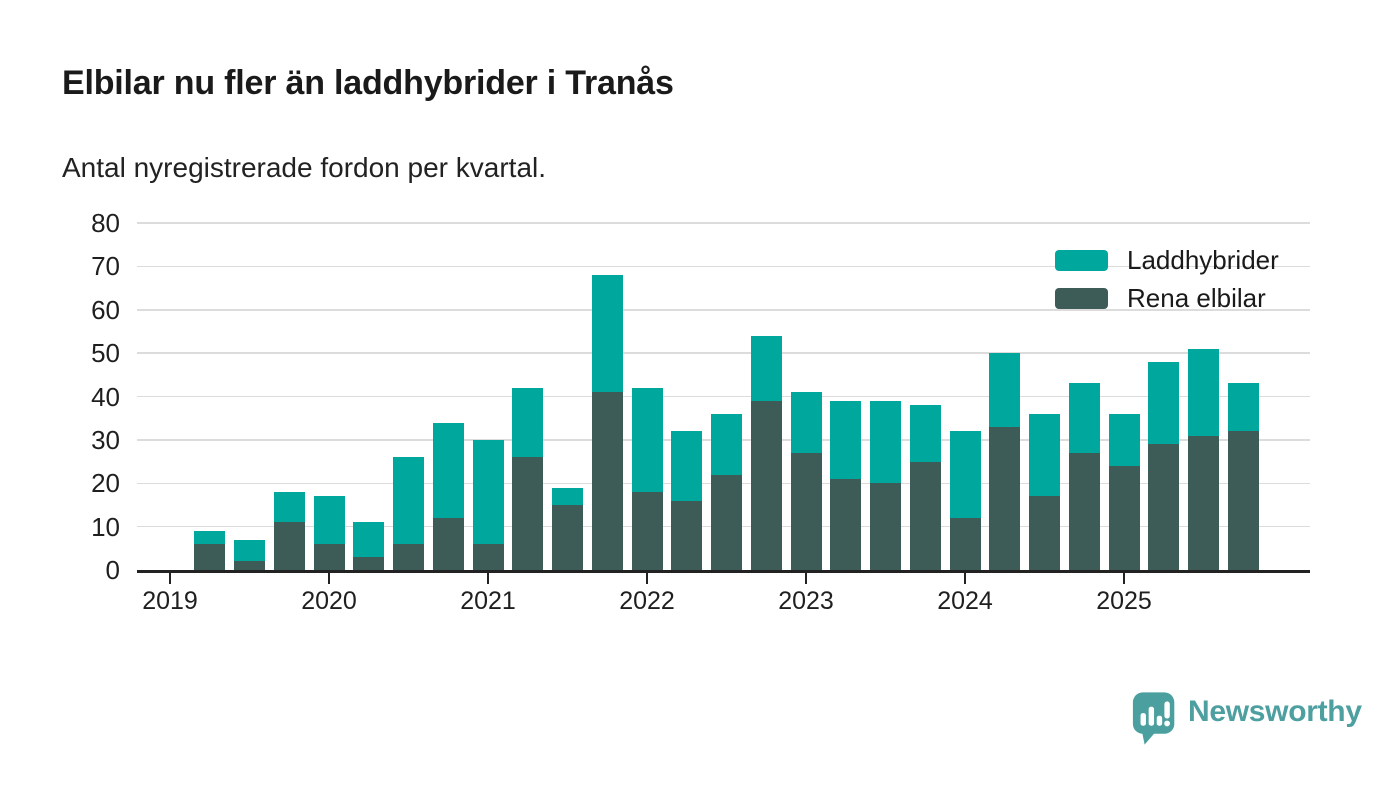 Image resolution: width=1400 pixels, height=793 pixels. Describe the element at coordinates (105, 483) in the screenshot. I see `y-tick-label: 20` at that location.